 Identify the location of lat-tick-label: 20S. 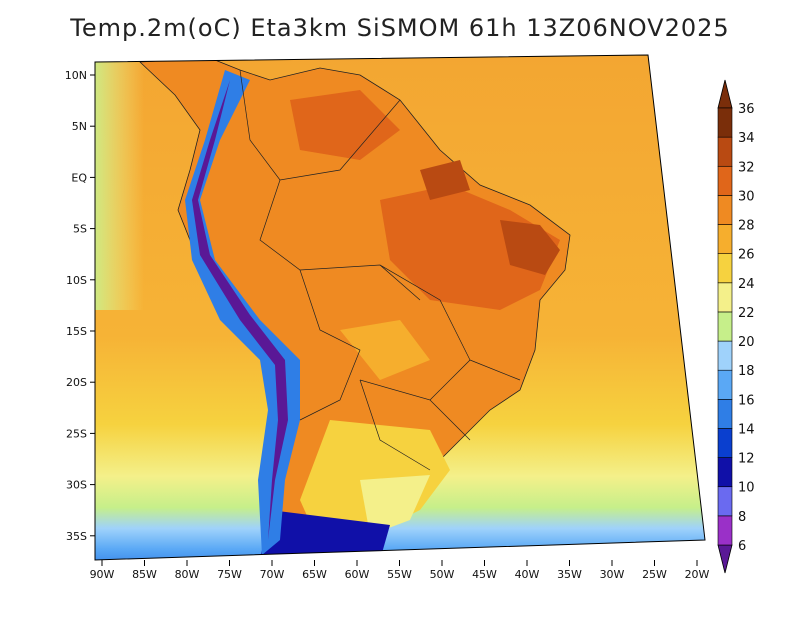
(76, 382).